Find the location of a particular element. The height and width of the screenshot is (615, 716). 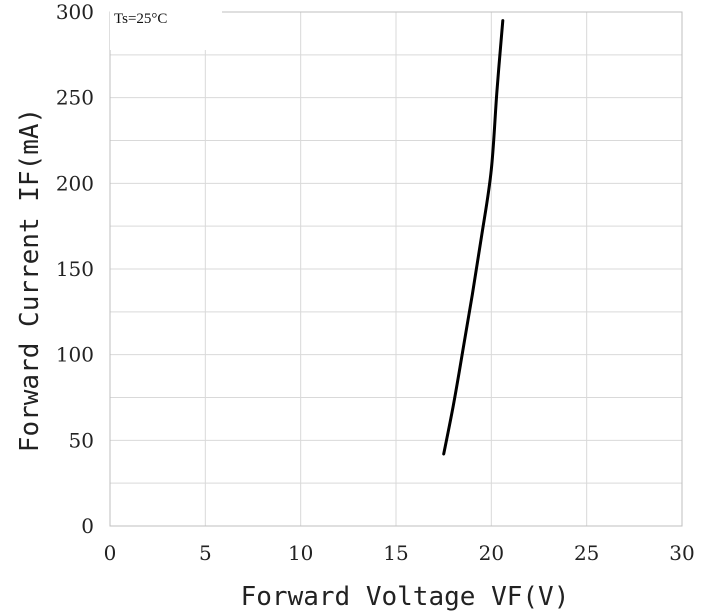

y-tick-label-2: 100 is located at coordinates (75, 355).